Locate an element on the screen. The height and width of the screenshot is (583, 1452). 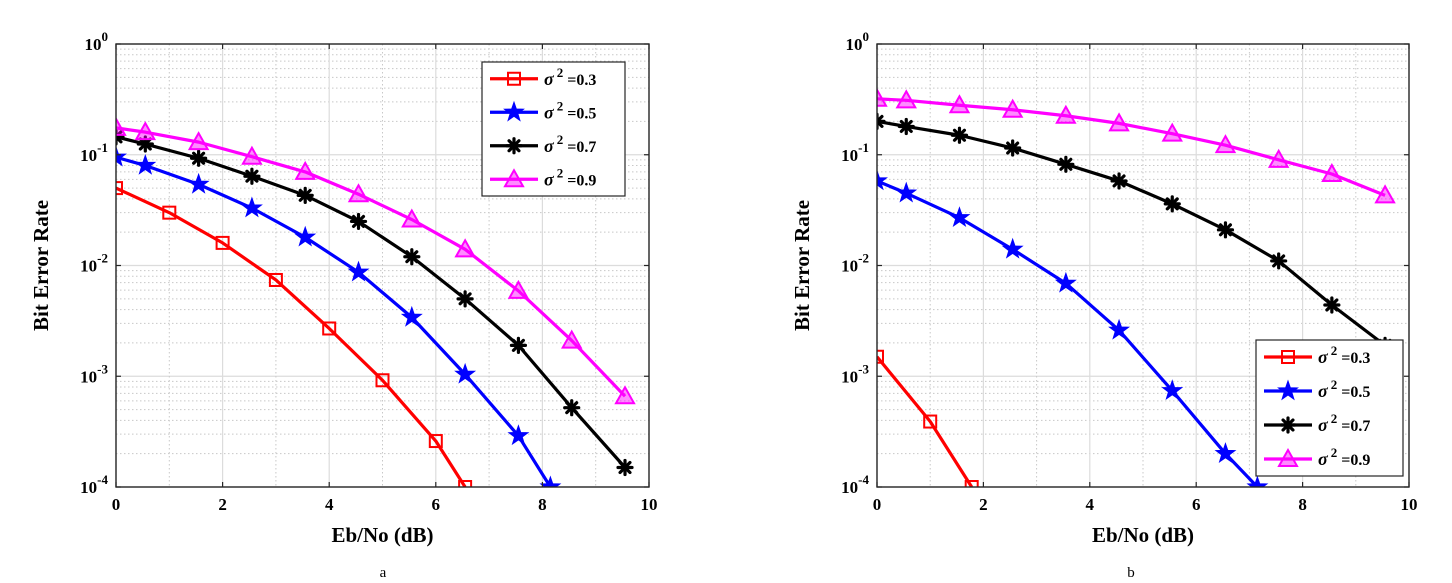
x-tick-label: 2 is located at coordinates (983, 504).